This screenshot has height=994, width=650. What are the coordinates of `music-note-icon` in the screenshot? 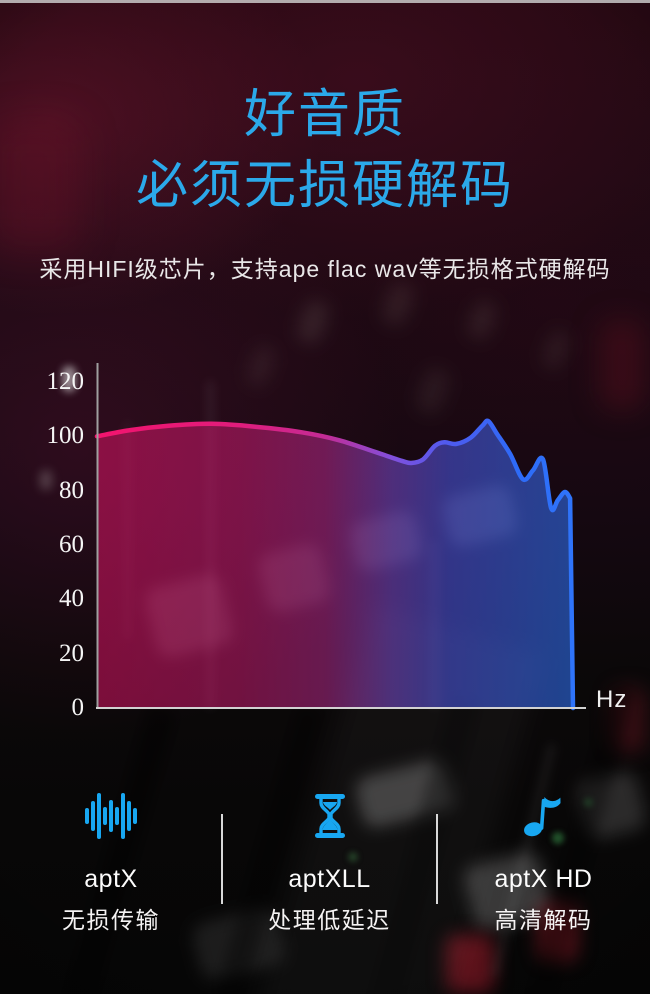 It's located at (544, 816).